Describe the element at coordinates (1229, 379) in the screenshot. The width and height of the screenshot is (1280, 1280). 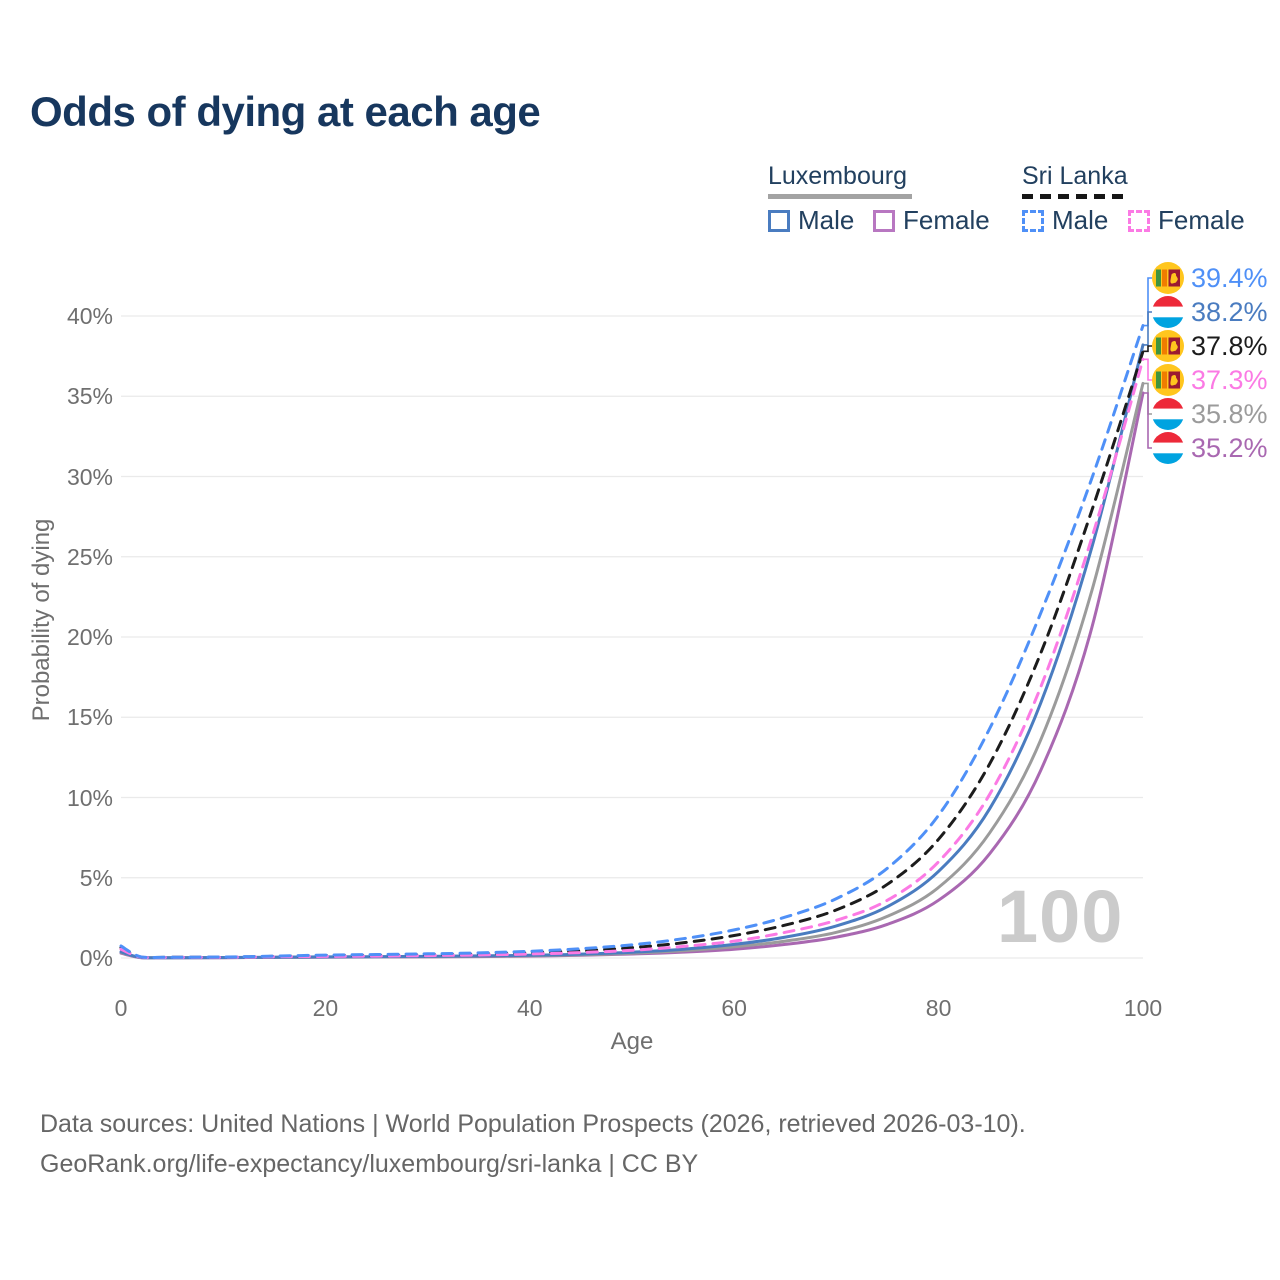
I see `end-value-text: 37.3%` at that location.